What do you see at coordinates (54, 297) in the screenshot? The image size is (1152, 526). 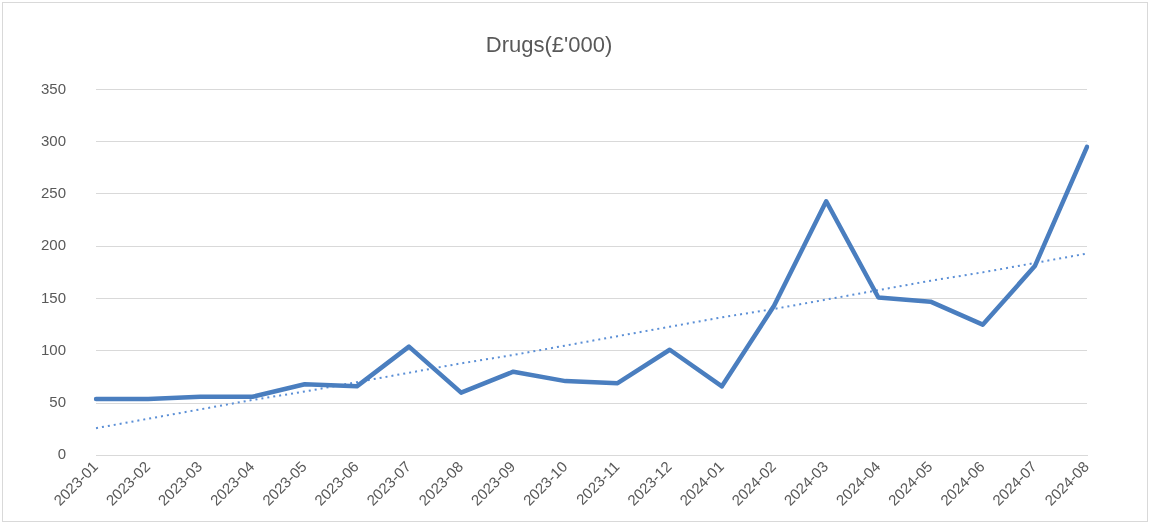 I see `y-tick-label: 150` at bounding box center [54, 297].